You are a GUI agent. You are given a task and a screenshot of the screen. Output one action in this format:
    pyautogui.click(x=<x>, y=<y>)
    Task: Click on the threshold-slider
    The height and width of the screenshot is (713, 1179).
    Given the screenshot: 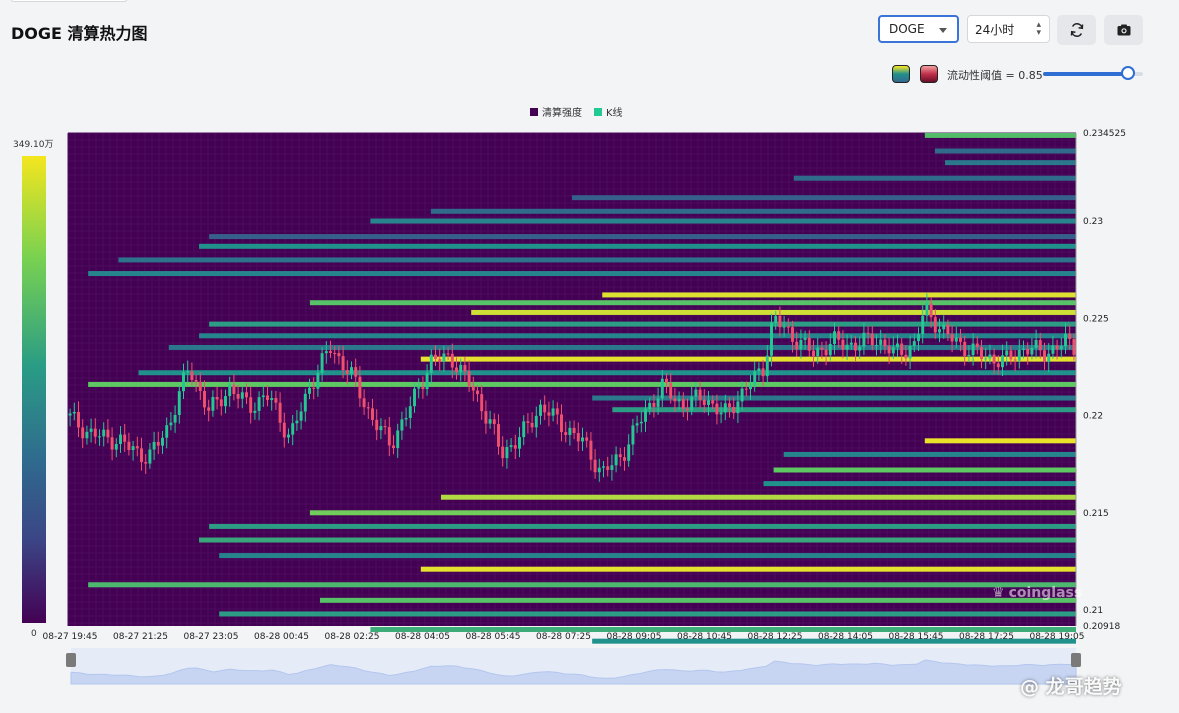 What is the action you would take?
    pyautogui.click(x=1093, y=73)
    